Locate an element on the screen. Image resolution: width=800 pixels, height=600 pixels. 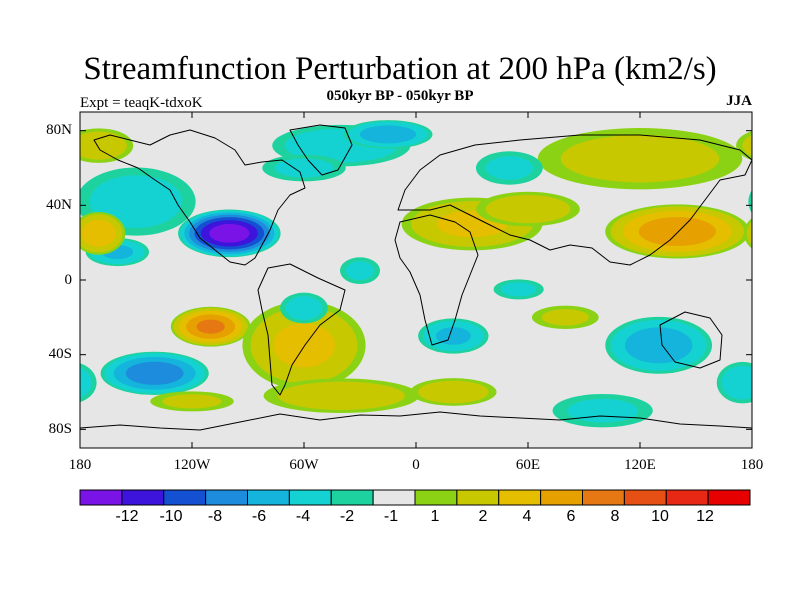
colorbar-label: 12 is located at coordinates (705, 516).